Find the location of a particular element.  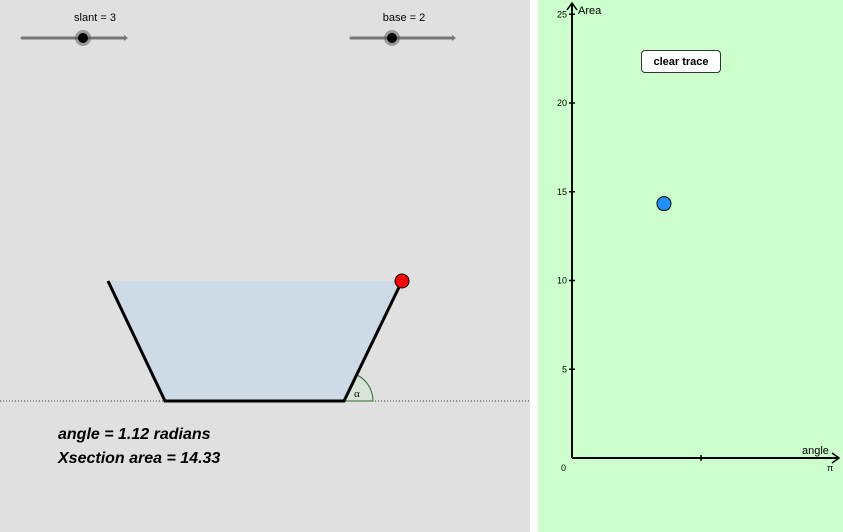

clear-trace-button: clear trace is located at coordinates (681, 61).